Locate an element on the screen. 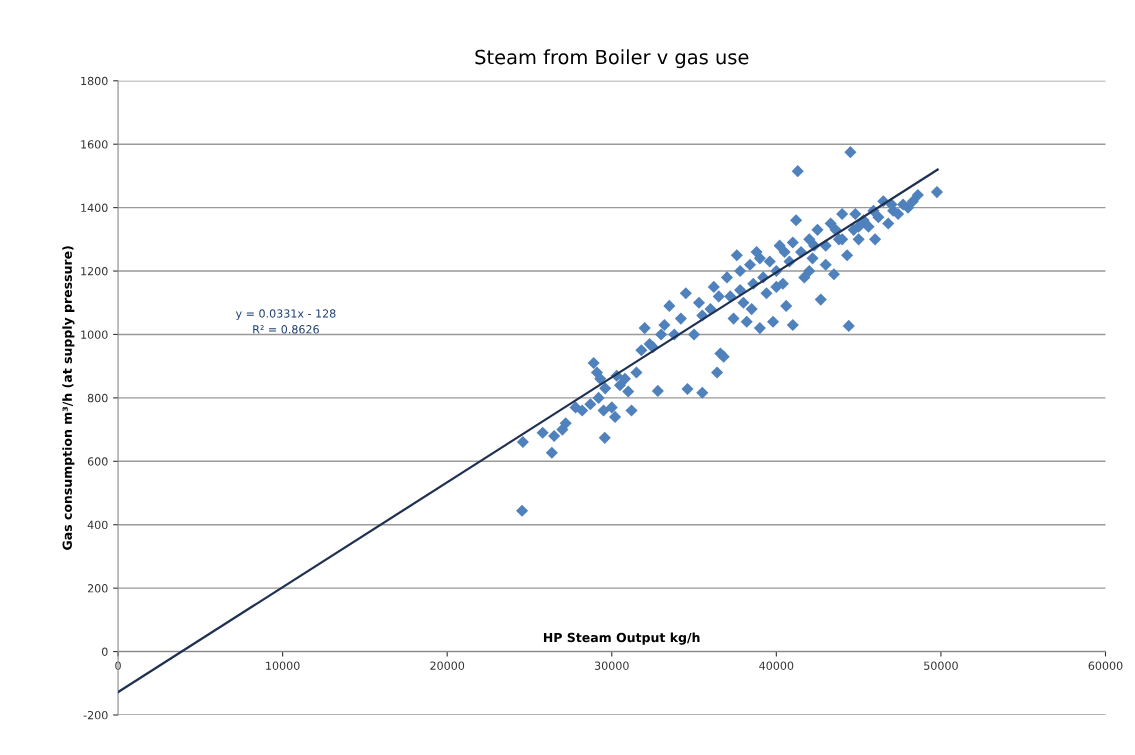 This screenshot has height=755, width=1135. x-tick-label: 0 is located at coordinates (118, 665).